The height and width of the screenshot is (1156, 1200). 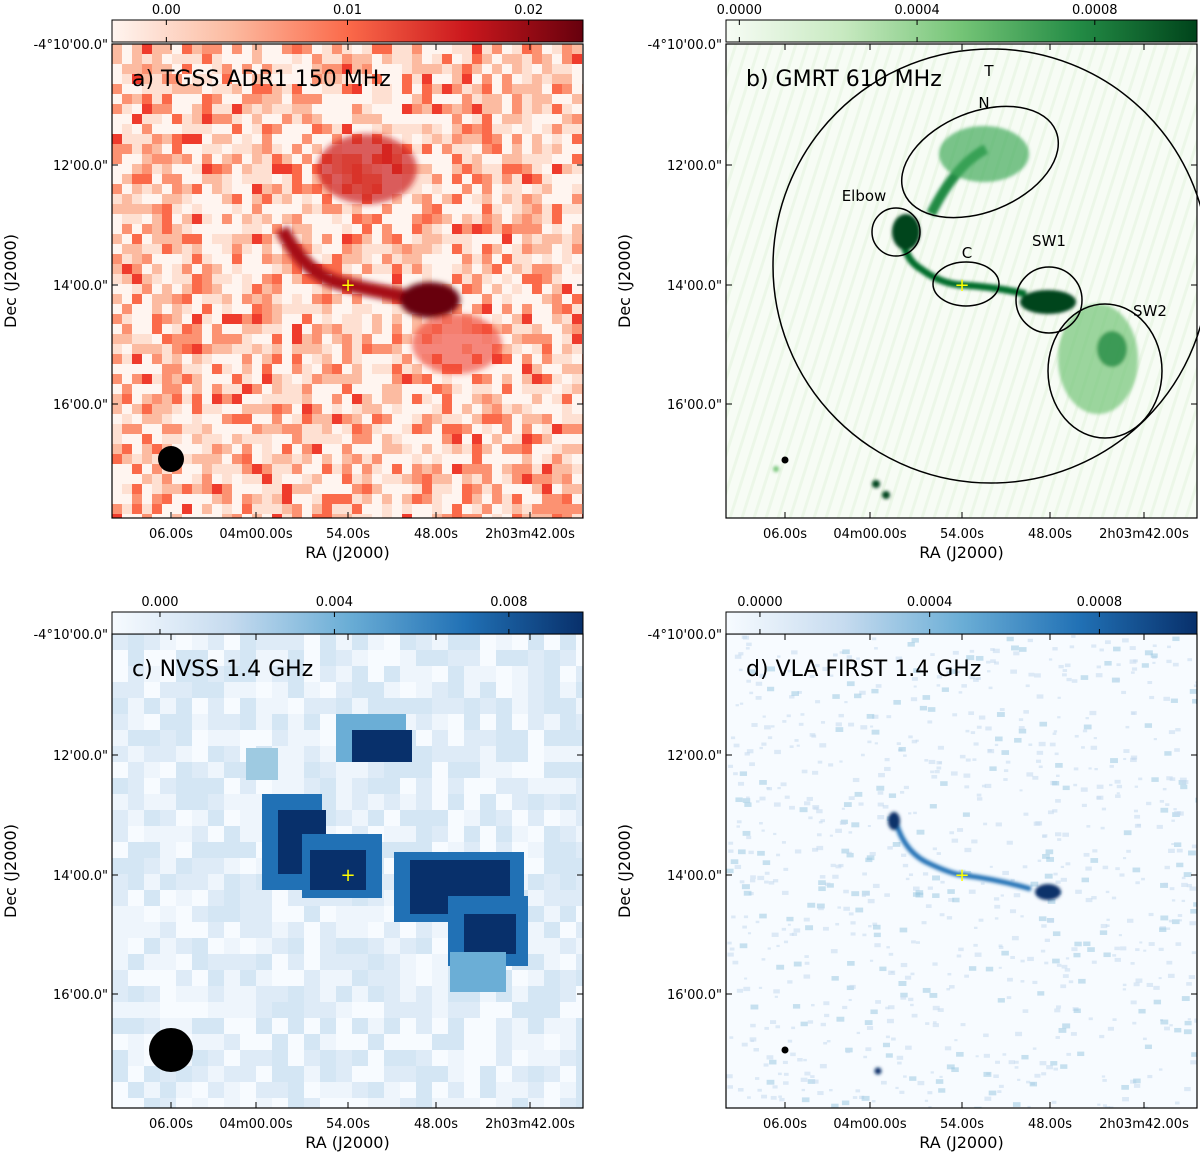 What do you see at coordinates (1105, 371) in the screenshot?
I see `region-sw2` at bounding box center [1105, 371].